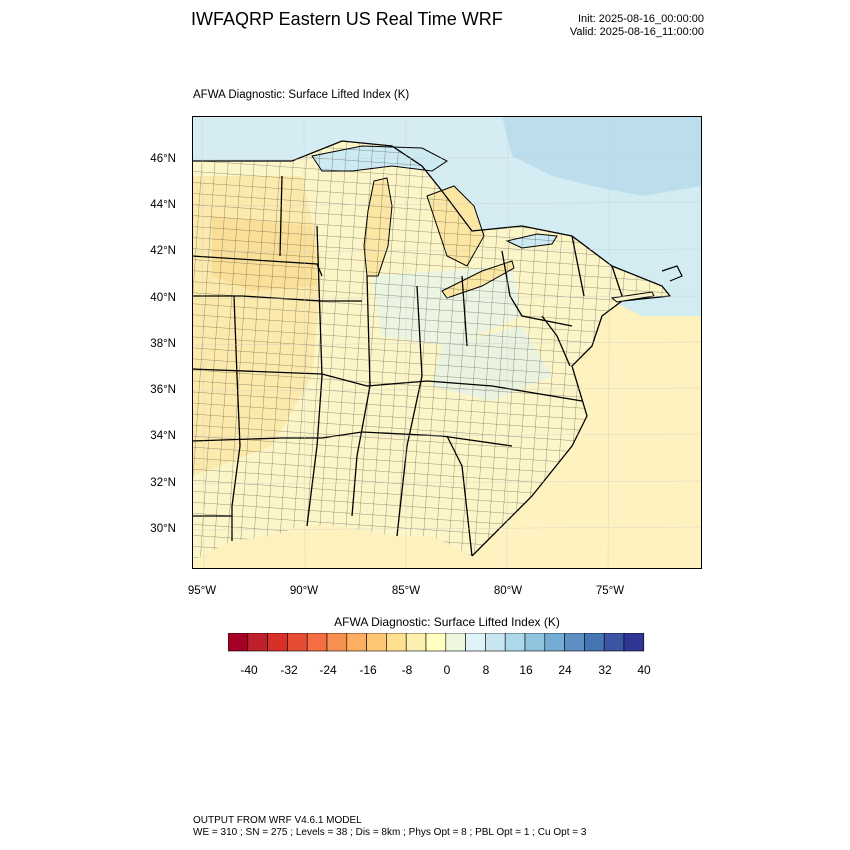 The height and width of the screenshot is (850, 850). I want to click on lat-label: 40°N, so click(163, 298).